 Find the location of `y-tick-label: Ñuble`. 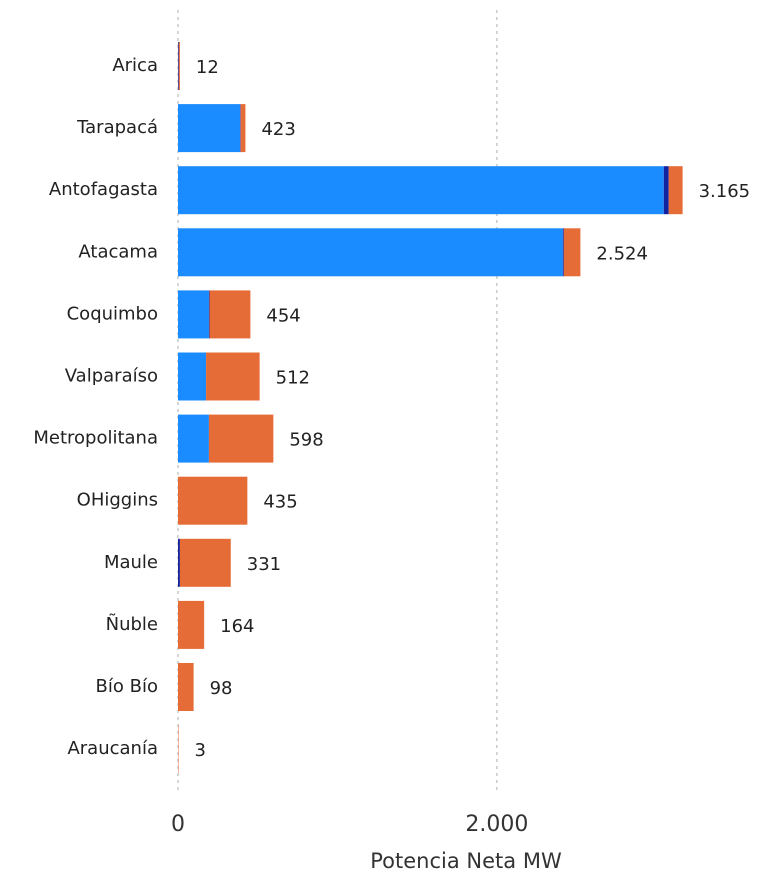

y-tick-label: Ñuble is located at coordinates (132, 624).